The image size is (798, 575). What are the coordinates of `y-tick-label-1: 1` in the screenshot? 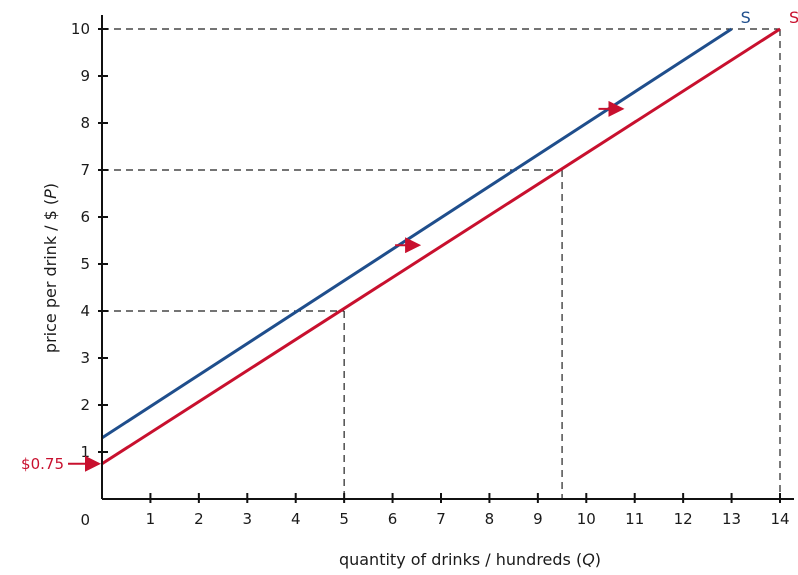 It's located at (85, 452).